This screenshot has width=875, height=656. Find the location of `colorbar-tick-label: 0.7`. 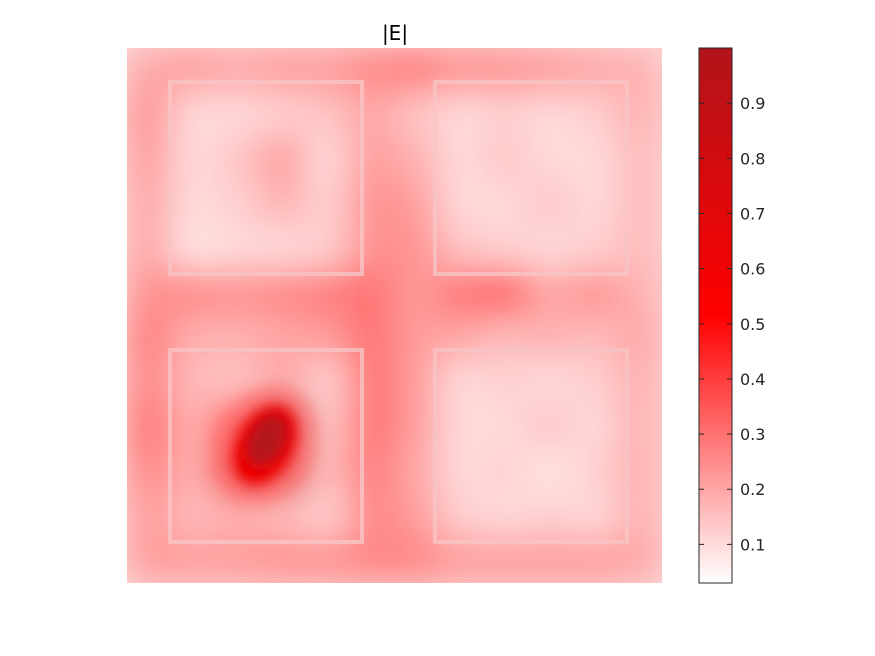

colorbar-tick-label: 0.7 is located at coordinates (752, 213).